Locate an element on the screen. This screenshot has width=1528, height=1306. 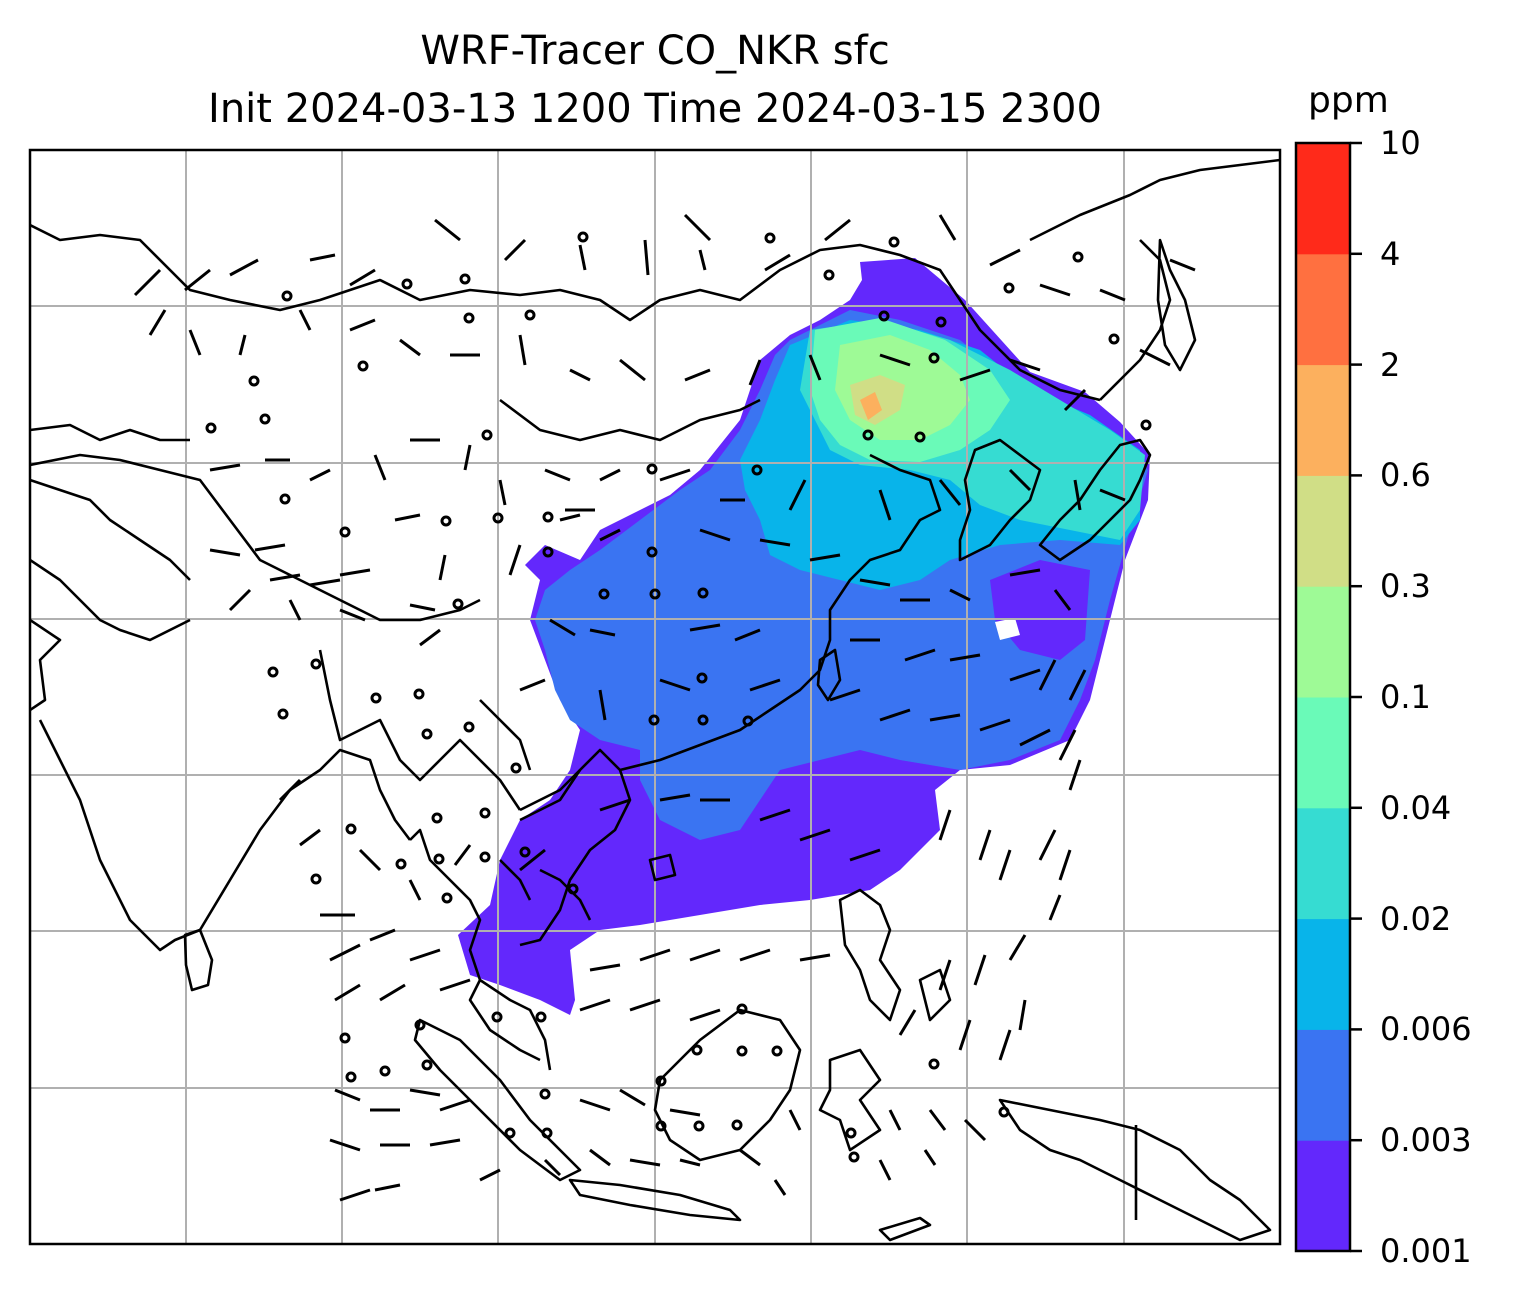
central-asia-border is located at coordinates (110, 502).